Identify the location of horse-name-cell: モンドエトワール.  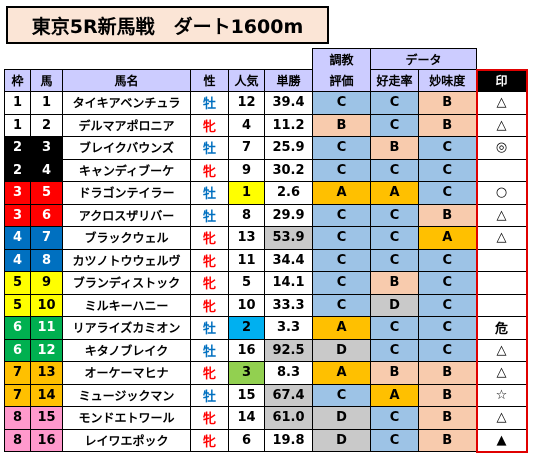
(126, 418).